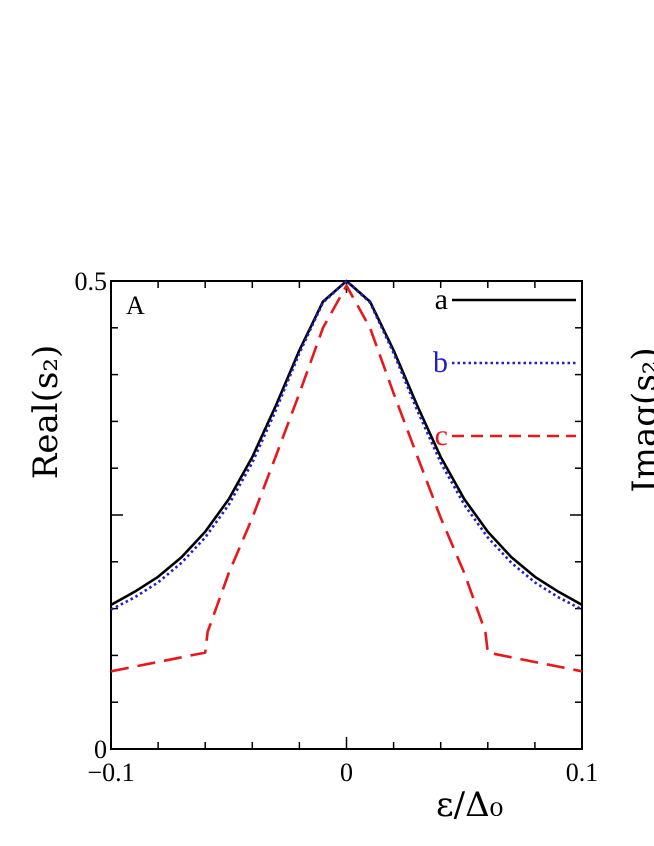  Describe the element at coordinates (441, 299) in the screenshot. I see `legend-label-a: a` at that location.